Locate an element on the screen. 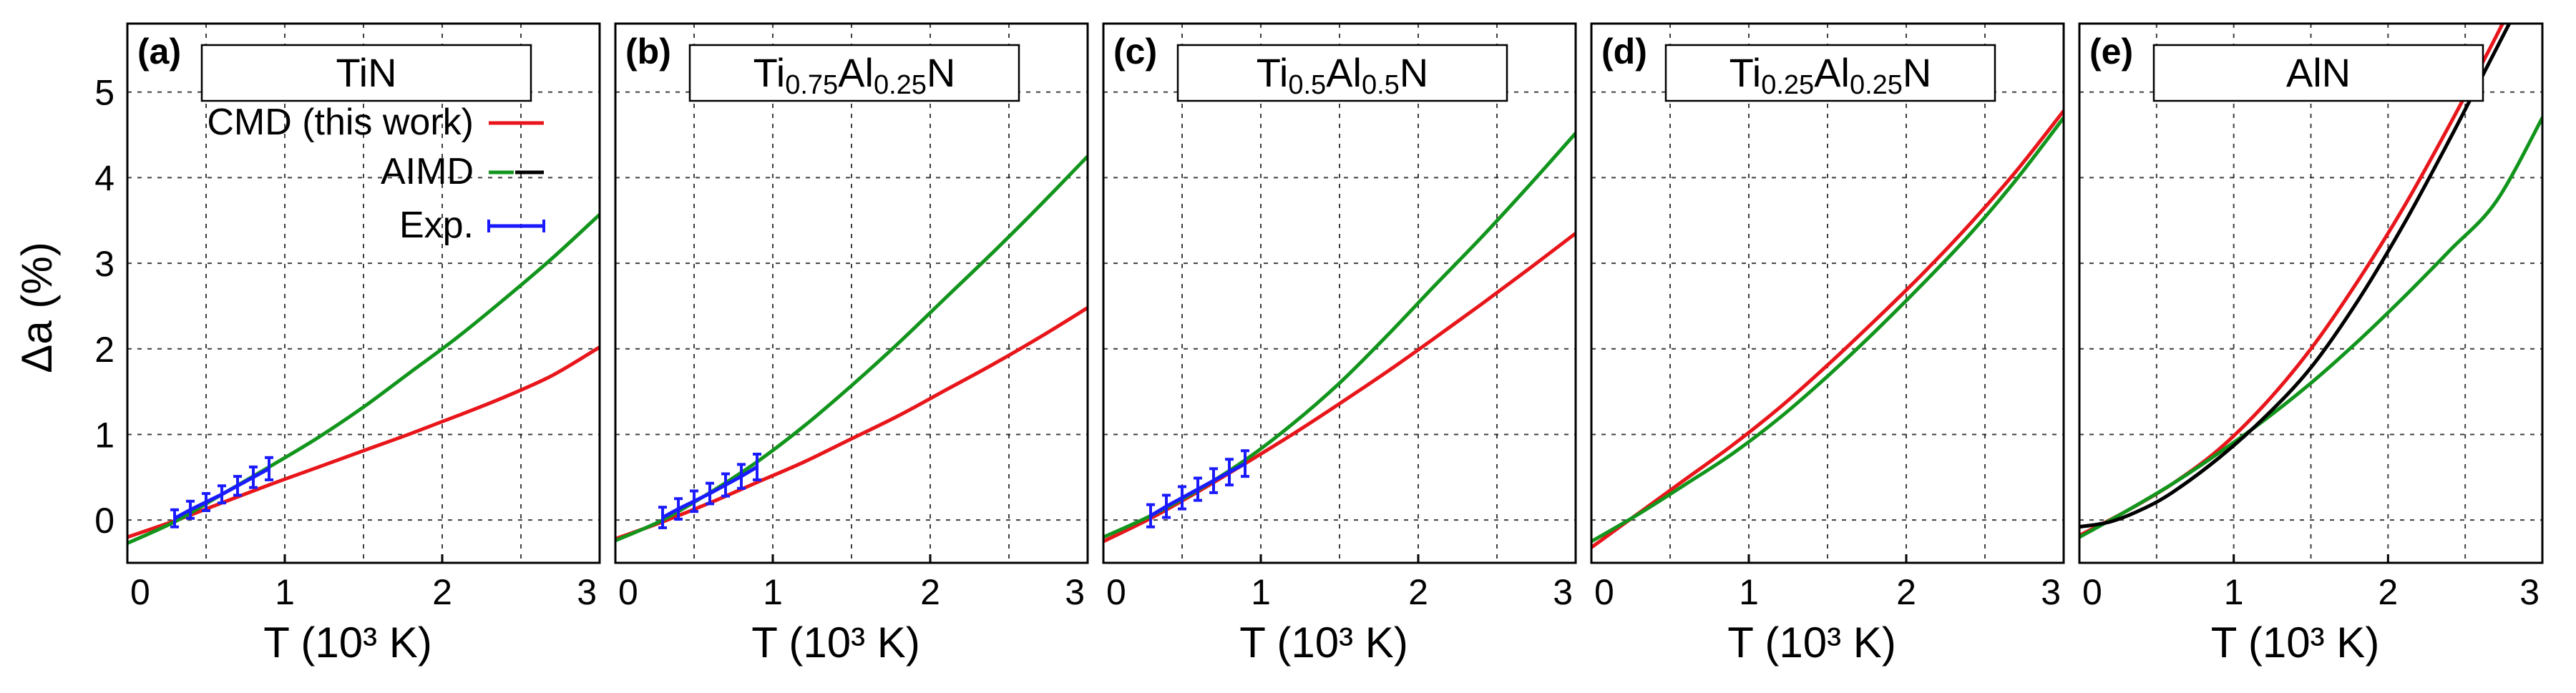 The width and height of the screenshot is (2576, 693). y-axis-label: Δa (%) is located at coordinates (37, 307).